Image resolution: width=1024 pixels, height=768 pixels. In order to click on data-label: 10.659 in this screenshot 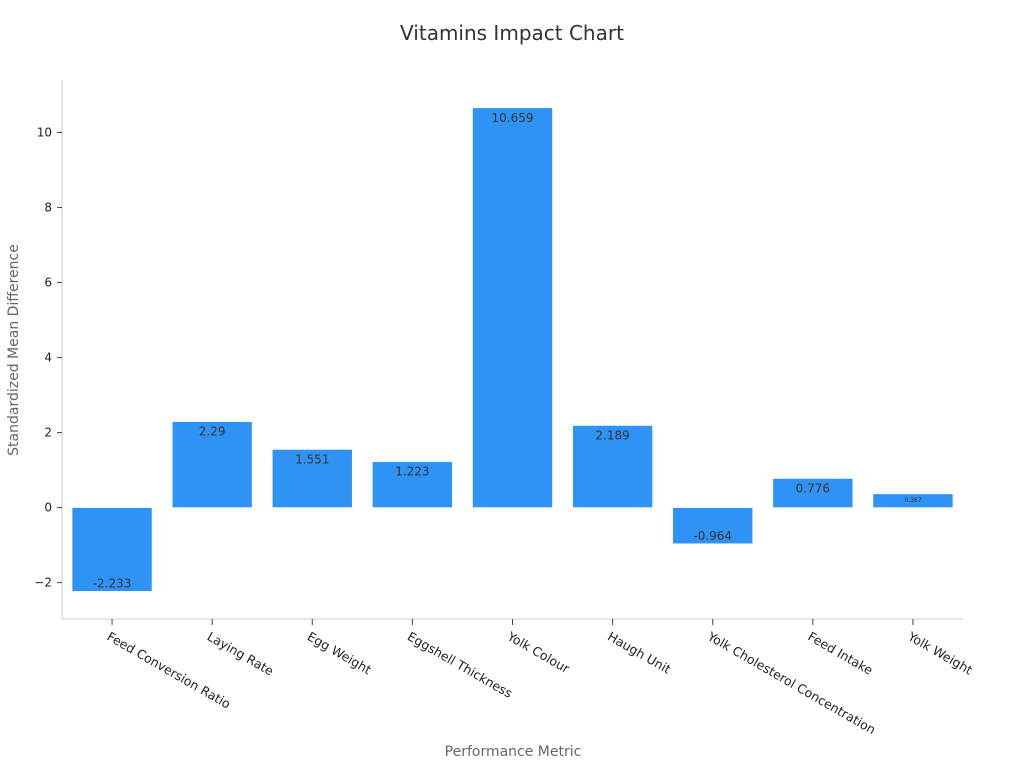, I will do `click(513, 118)`.